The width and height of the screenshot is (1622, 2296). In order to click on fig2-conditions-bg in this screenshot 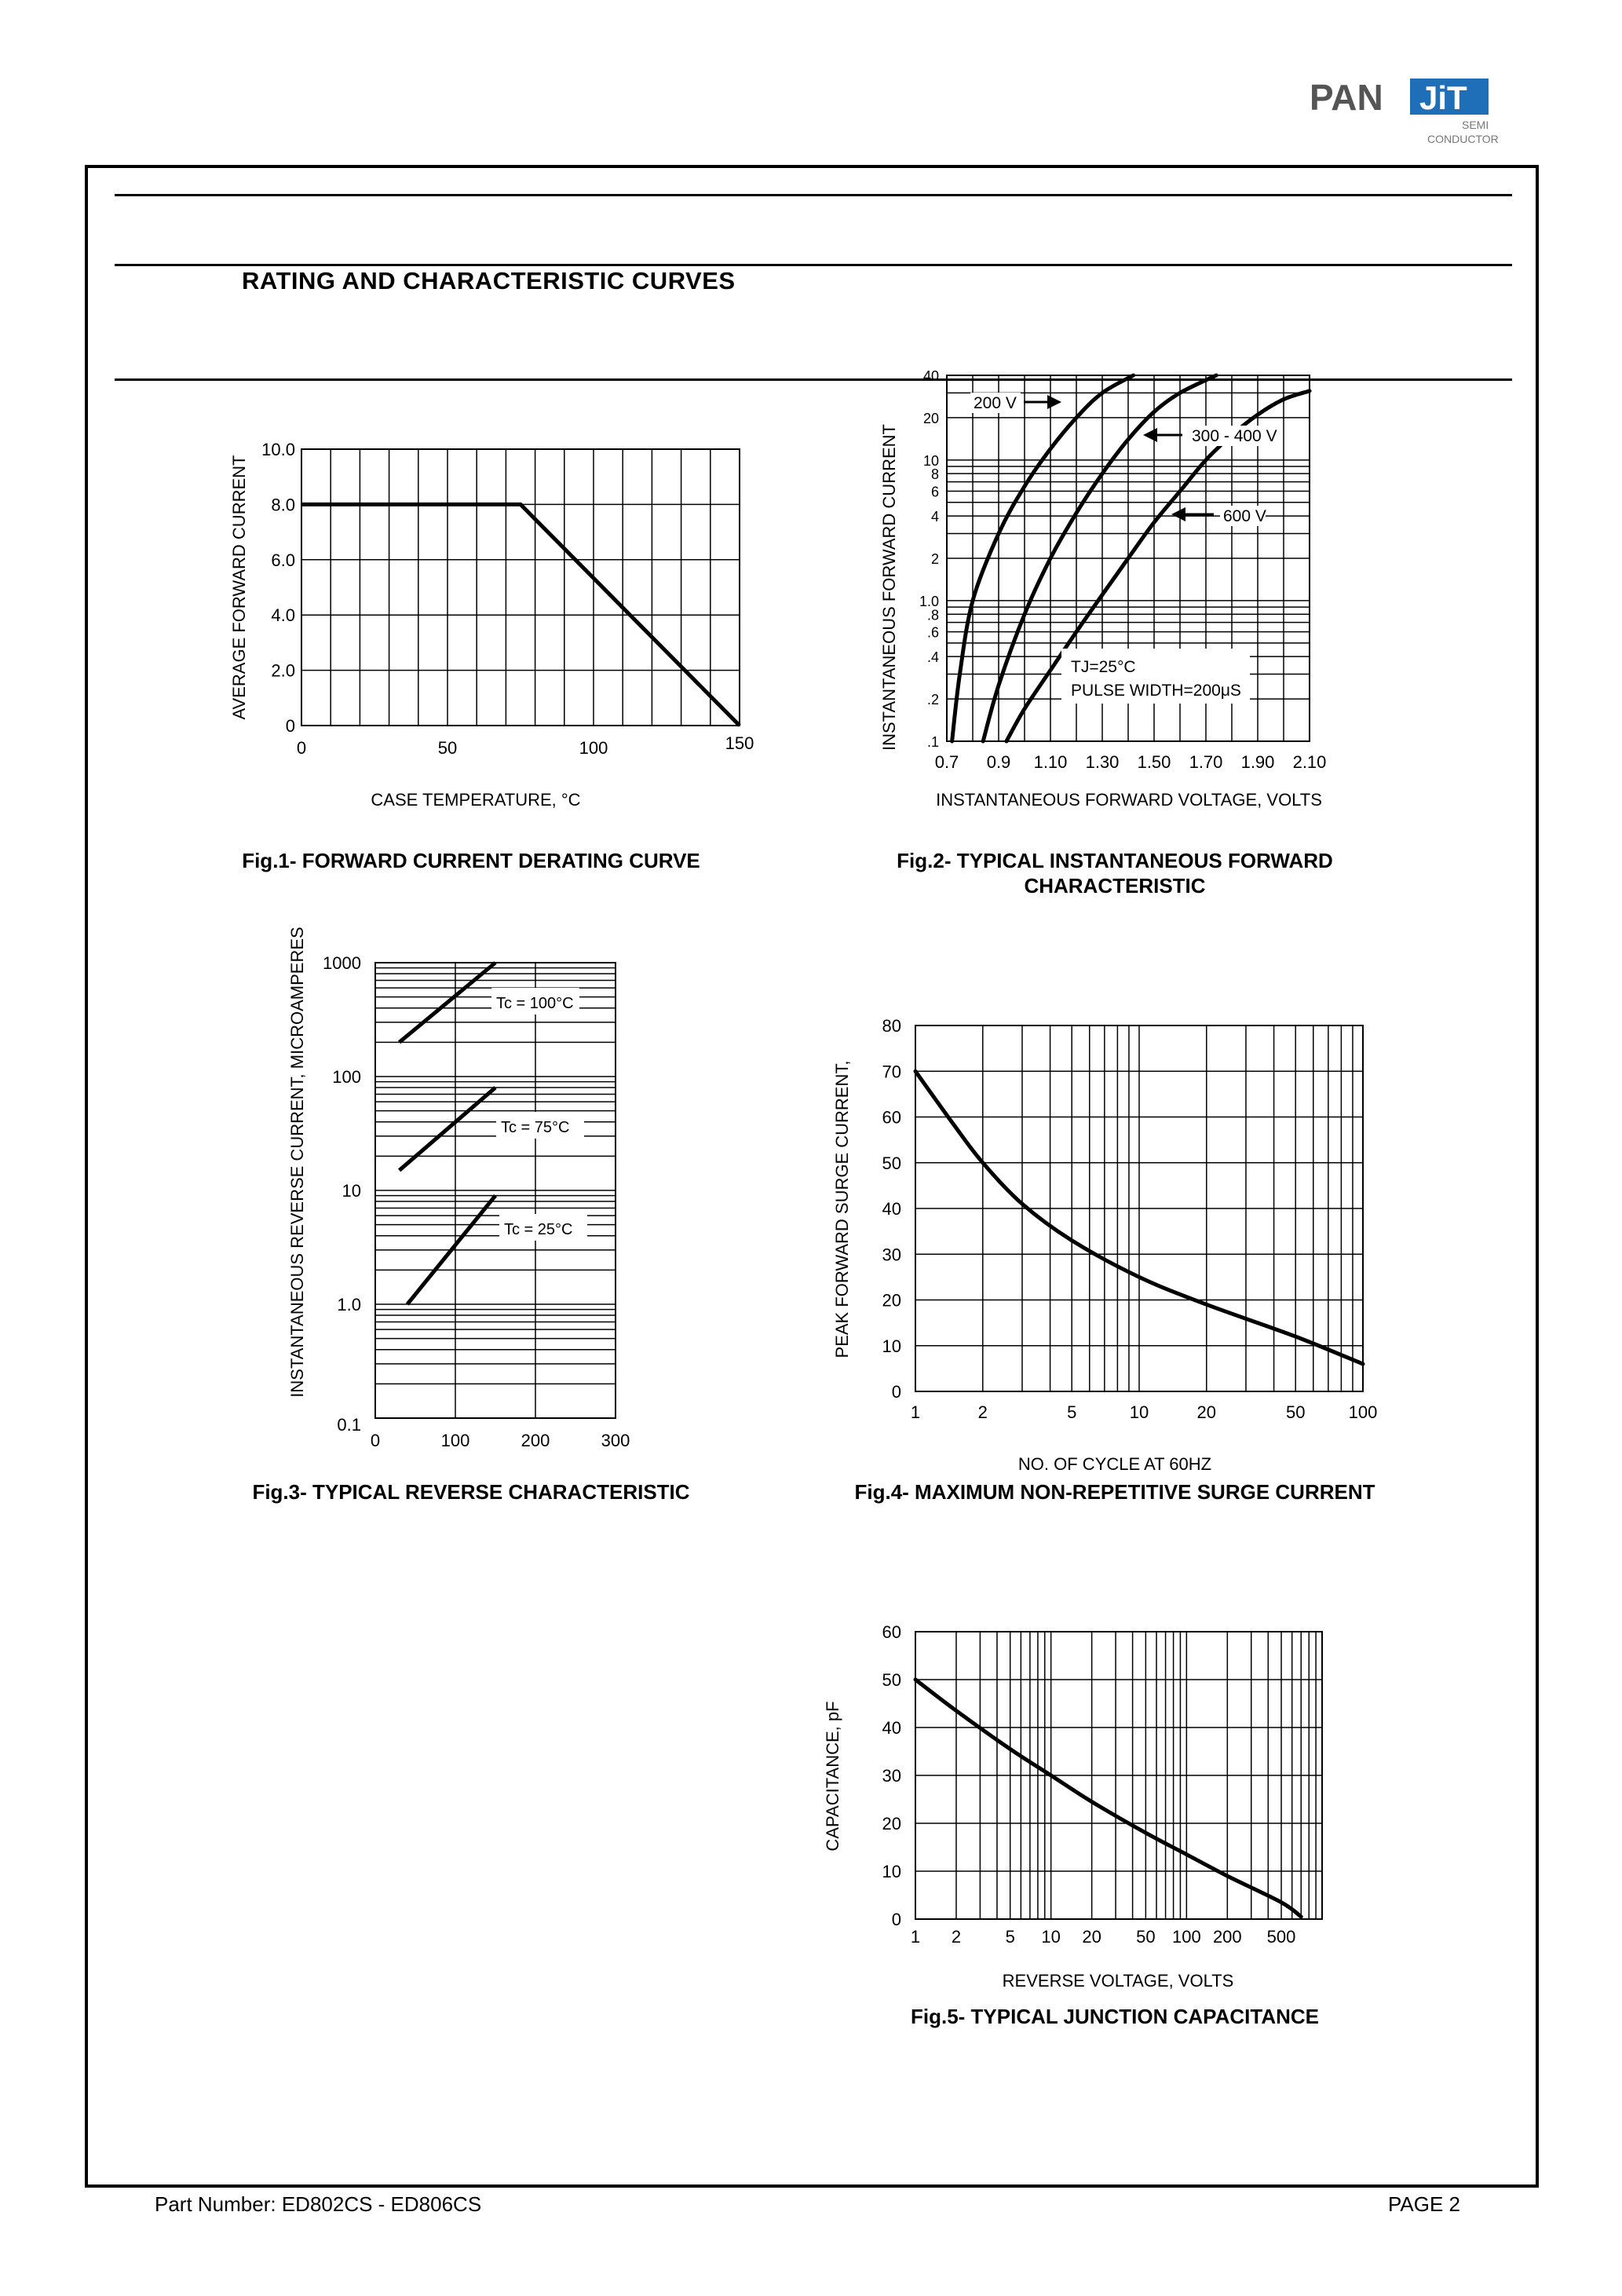, I will do `click(1155, 676)`.